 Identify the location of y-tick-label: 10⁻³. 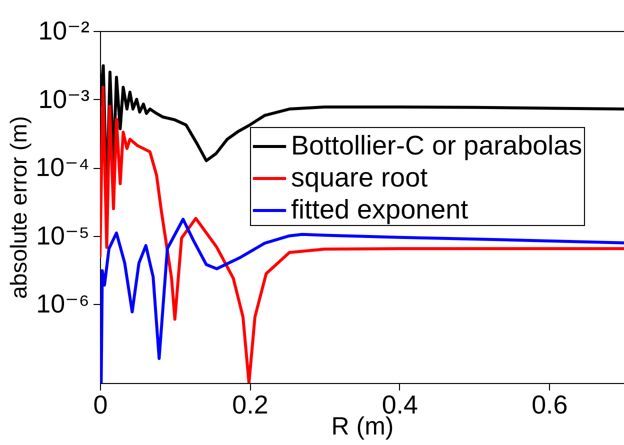
(64, 99).